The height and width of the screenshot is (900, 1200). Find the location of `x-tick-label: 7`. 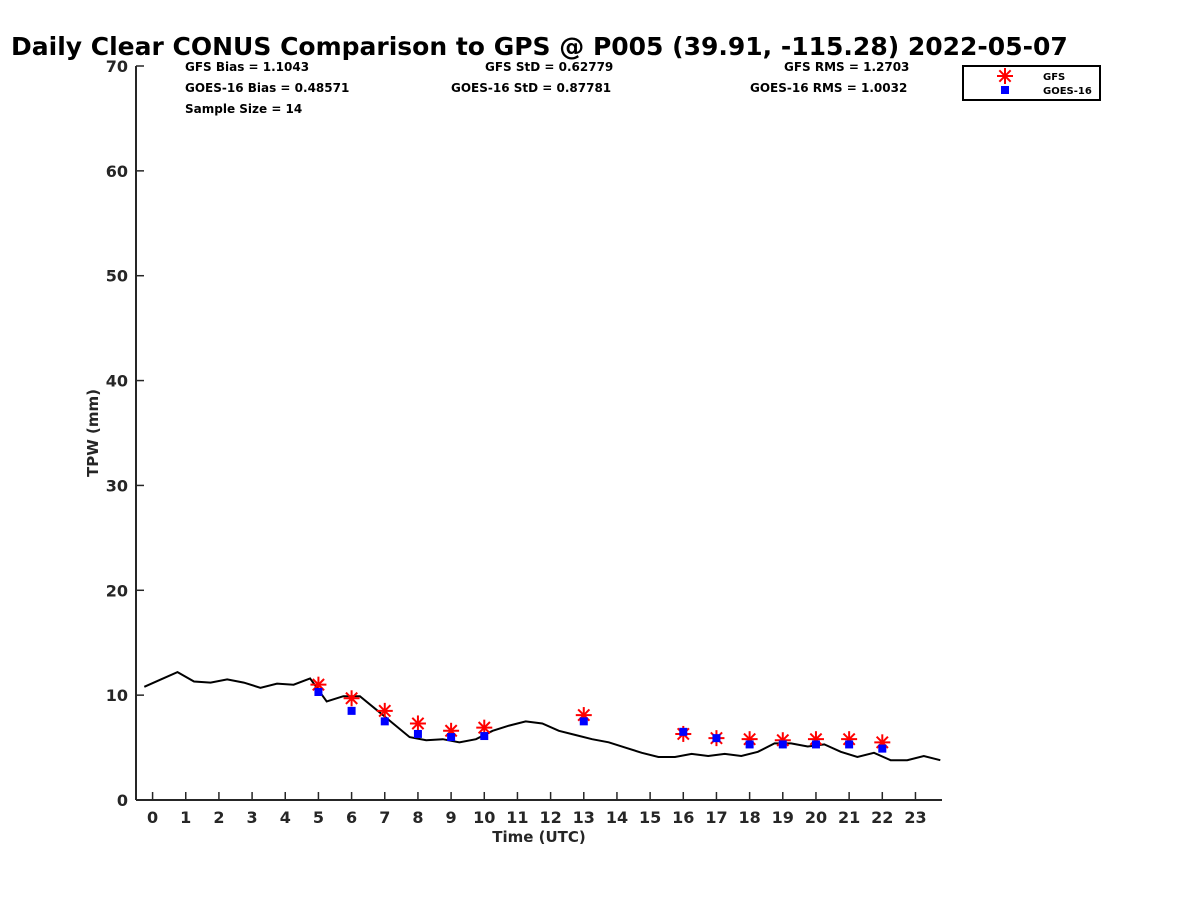

x-tick-label: 7 is located at coordinates (384, 817).